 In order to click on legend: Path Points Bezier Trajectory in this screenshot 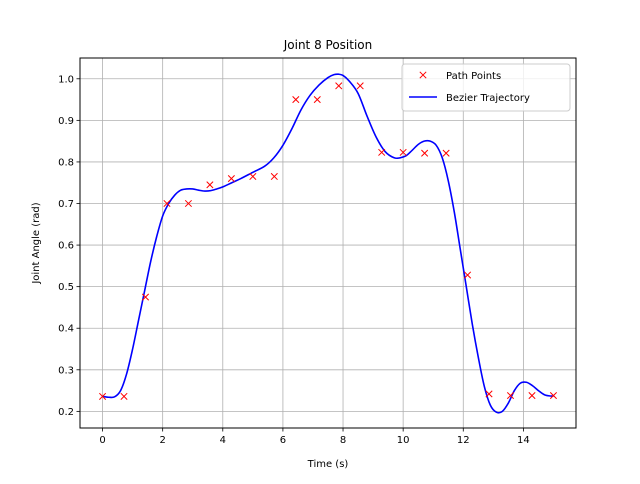, I will do `click(486, 87)`.